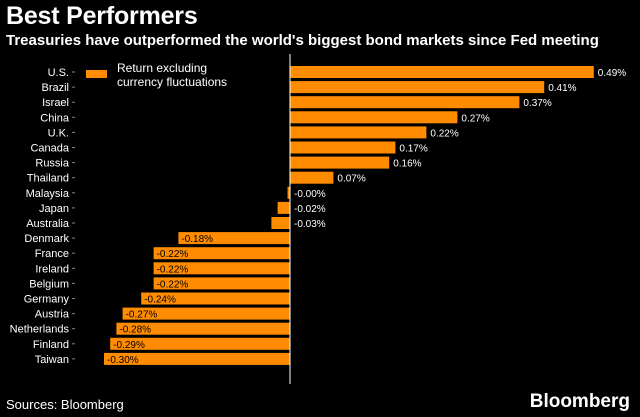 The width and height of the screenshot is (640, 417). What do you see at coordinates (52, 315) in the screenshot?
I see `category-label: Austria` at bounding box center [52, 315].